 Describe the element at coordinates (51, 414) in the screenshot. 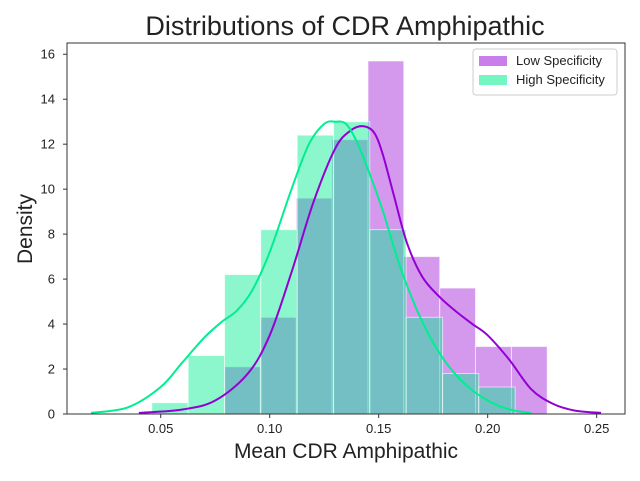

I see `y-tick-label: 0` at that location.